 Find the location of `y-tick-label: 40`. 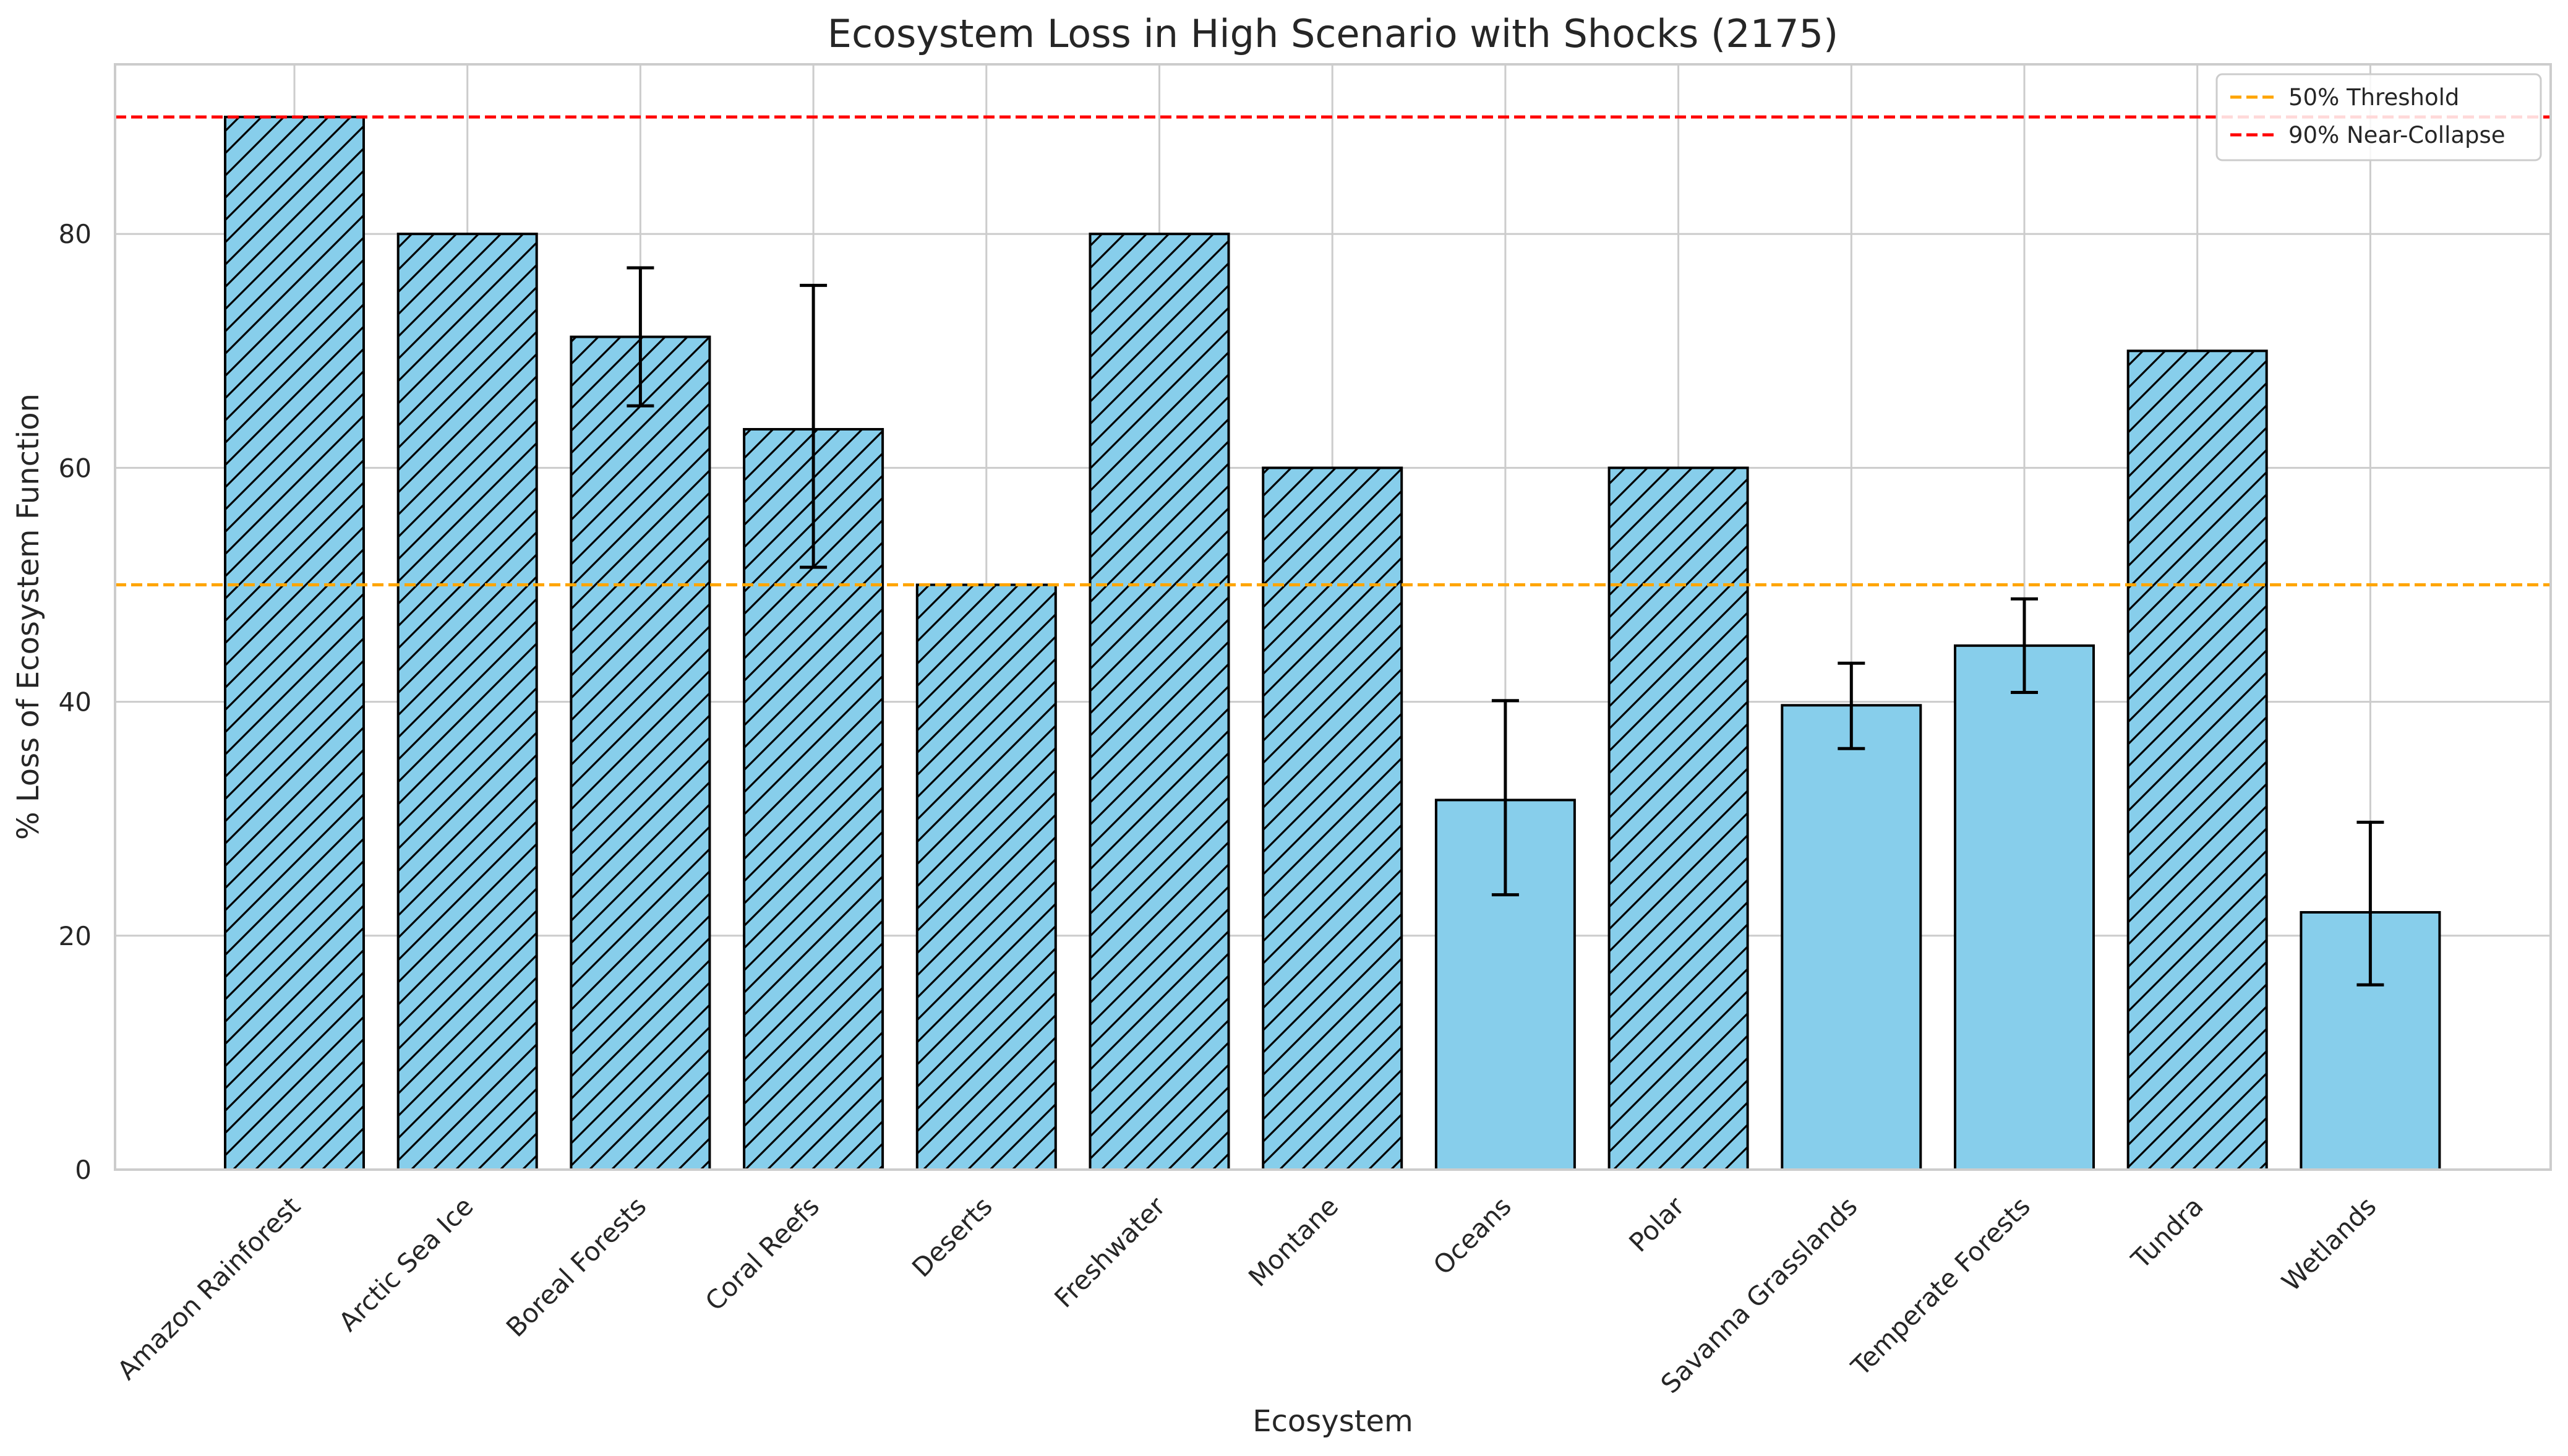

y-tick-label: 40 is located at coordinates (75, 702).